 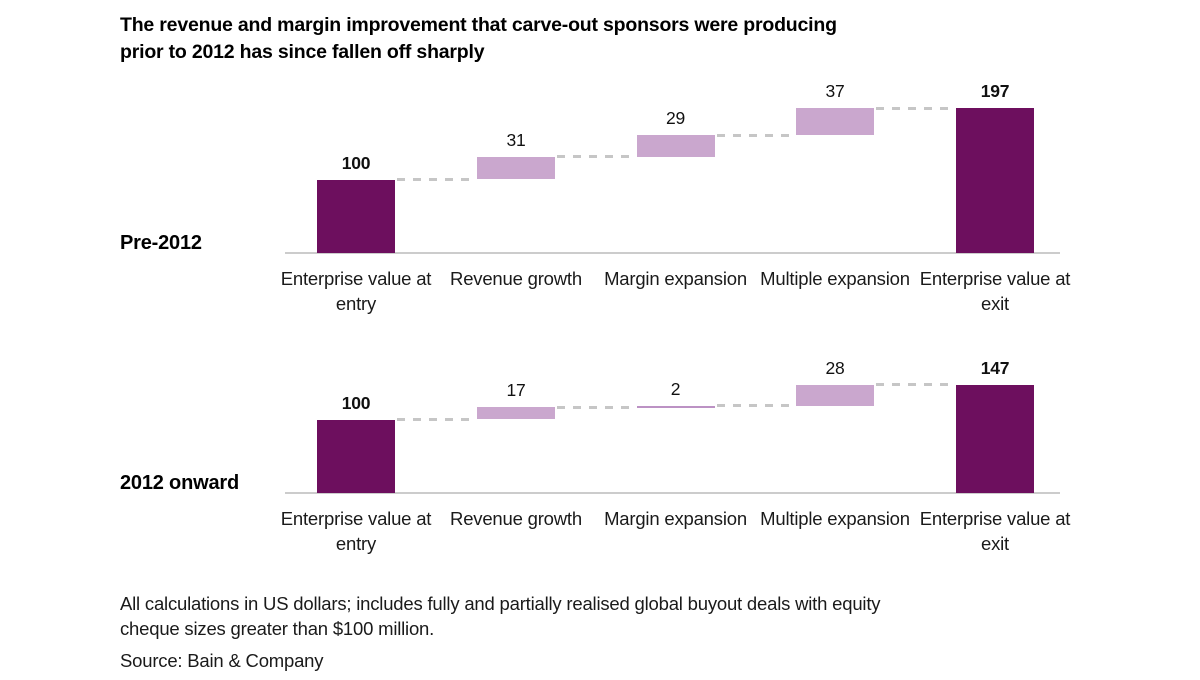 What do you see at coordinates (675, 118) in the screenshot?
I see `bar-value-label: 29` at bounding box center [675, 118].